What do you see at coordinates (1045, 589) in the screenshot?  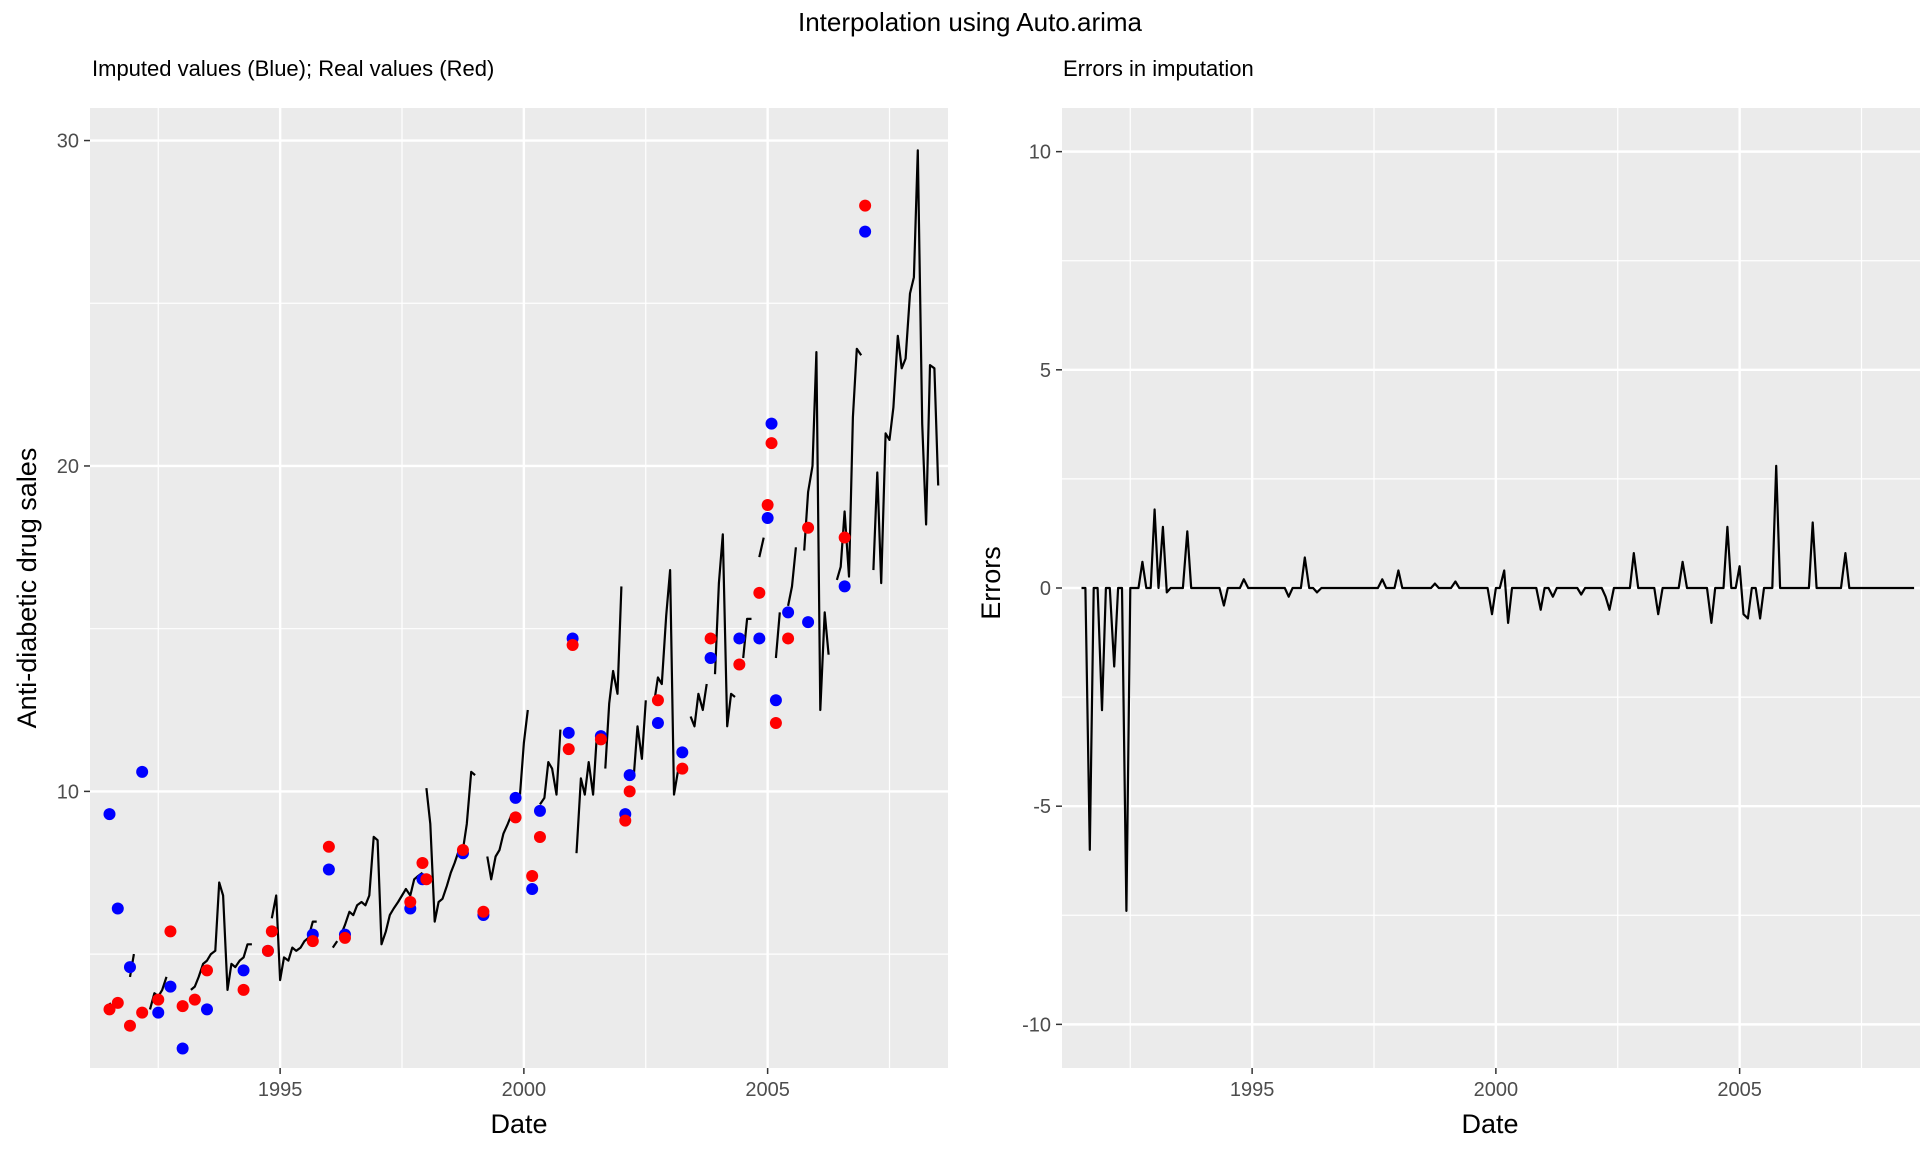 I see `y-tick-label: 0` at bounding box center [1045, 589].